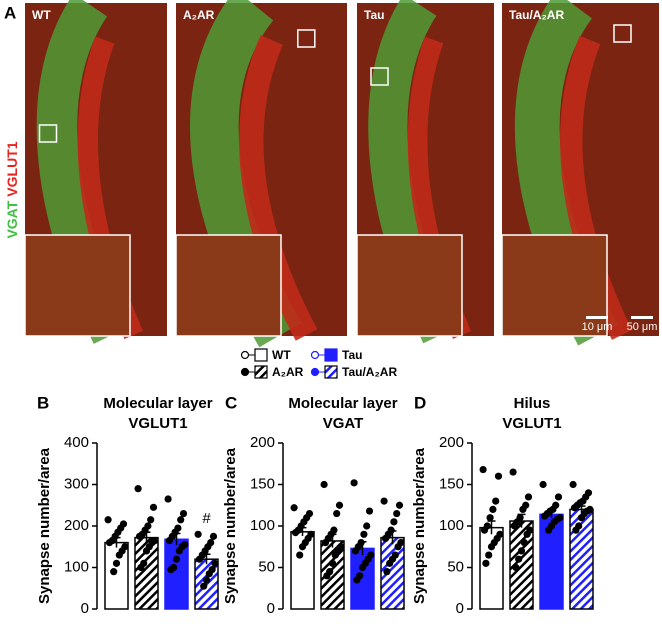  I want to click on scale-label: 10 μm, so click(597, 327).